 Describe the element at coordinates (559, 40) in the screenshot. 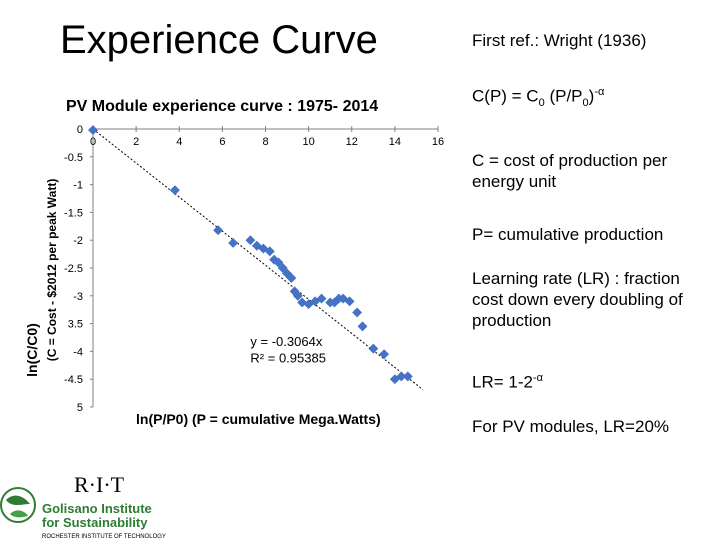

I see `note-first-ref: First ref.: Wright (1936)` at that location.